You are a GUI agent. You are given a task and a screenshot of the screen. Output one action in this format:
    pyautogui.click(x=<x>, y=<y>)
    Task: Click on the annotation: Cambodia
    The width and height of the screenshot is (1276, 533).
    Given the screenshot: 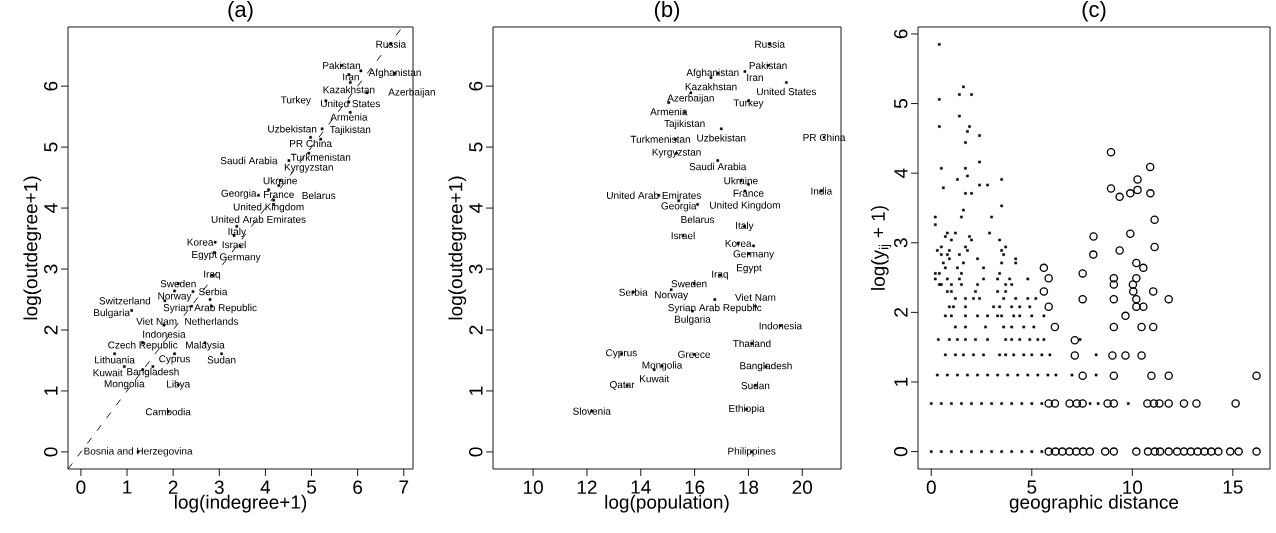 What is the action you would take?
    pyautogui.click(x=168, y=412)
    